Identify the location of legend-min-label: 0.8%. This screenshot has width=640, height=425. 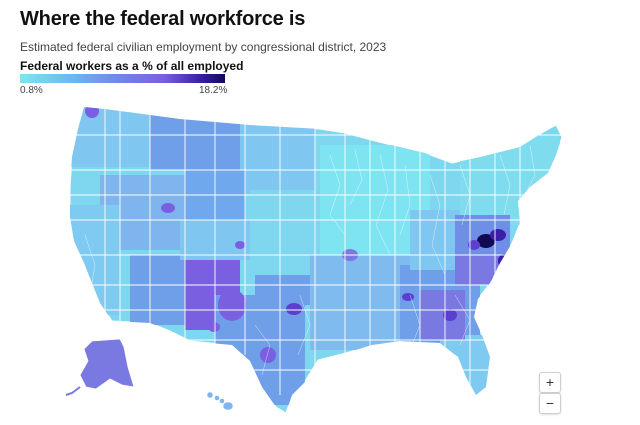
(31, 90).